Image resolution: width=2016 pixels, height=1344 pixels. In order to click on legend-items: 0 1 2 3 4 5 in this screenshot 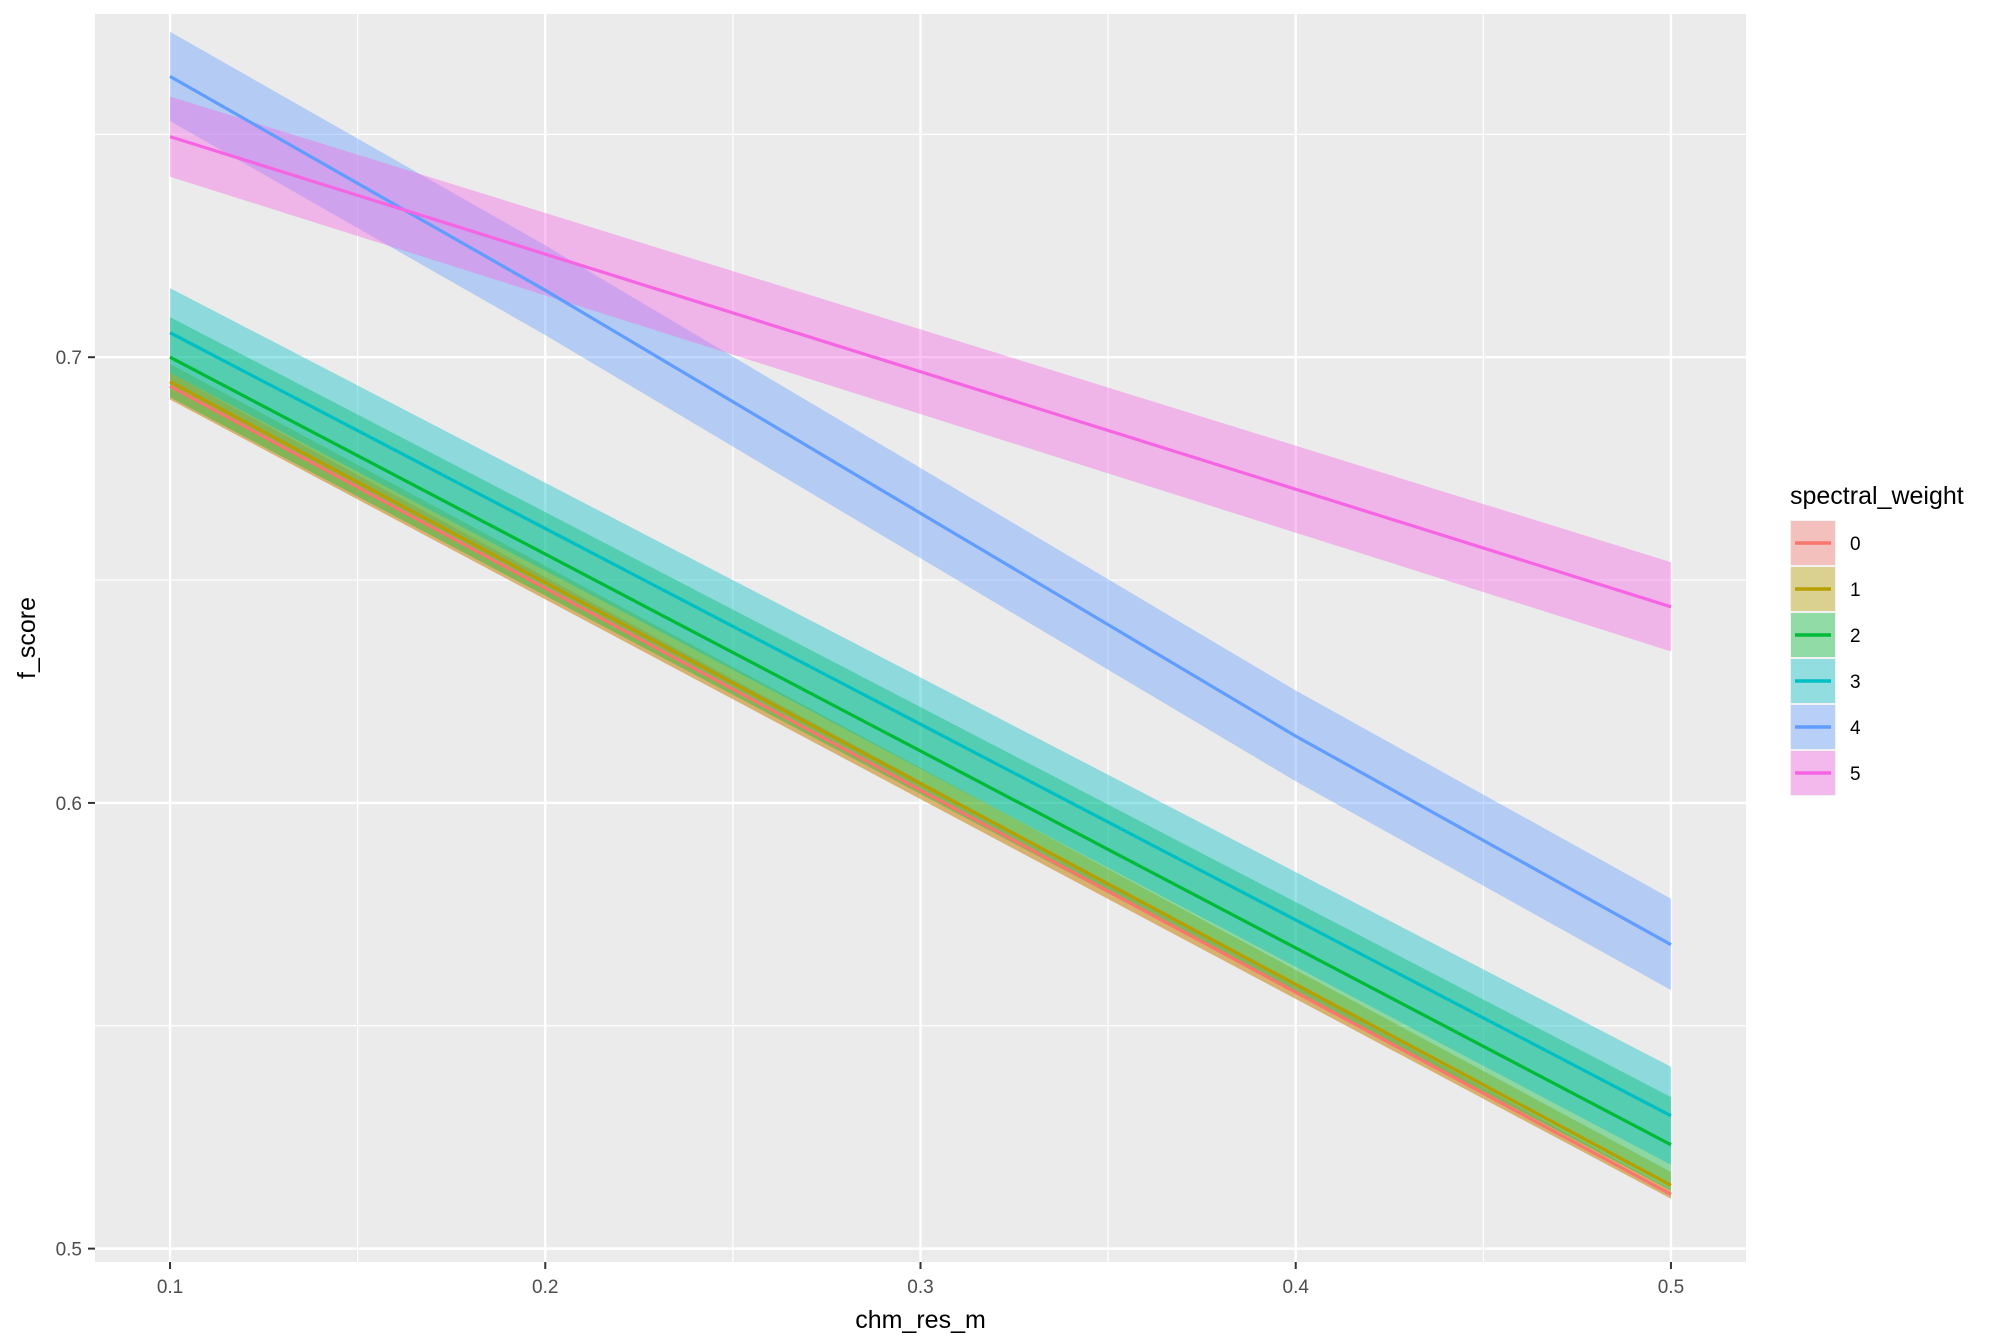, I will do `click(1825, 658)`.